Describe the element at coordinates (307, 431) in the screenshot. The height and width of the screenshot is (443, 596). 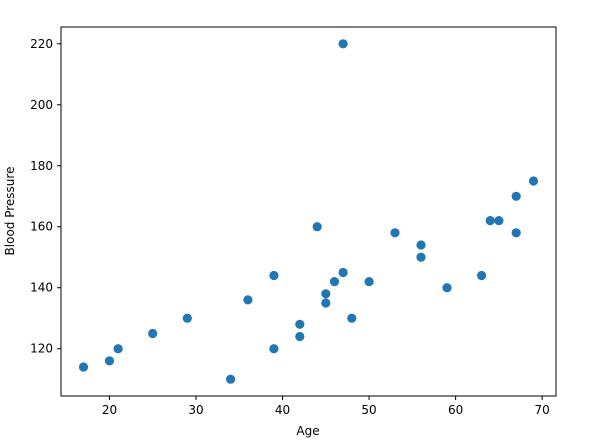
I see `x-axis-label: Age` at that location.